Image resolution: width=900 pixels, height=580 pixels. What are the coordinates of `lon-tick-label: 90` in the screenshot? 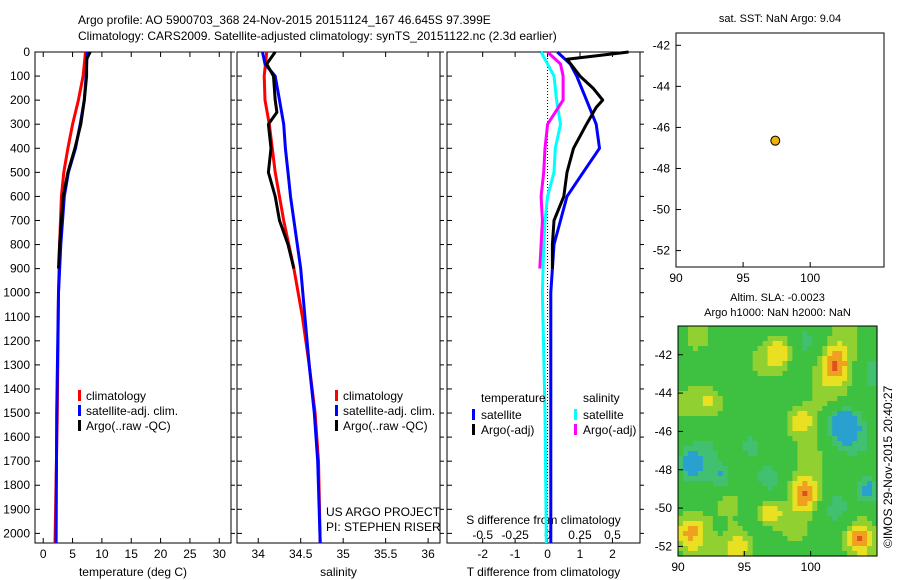 It's located at (678, 567).